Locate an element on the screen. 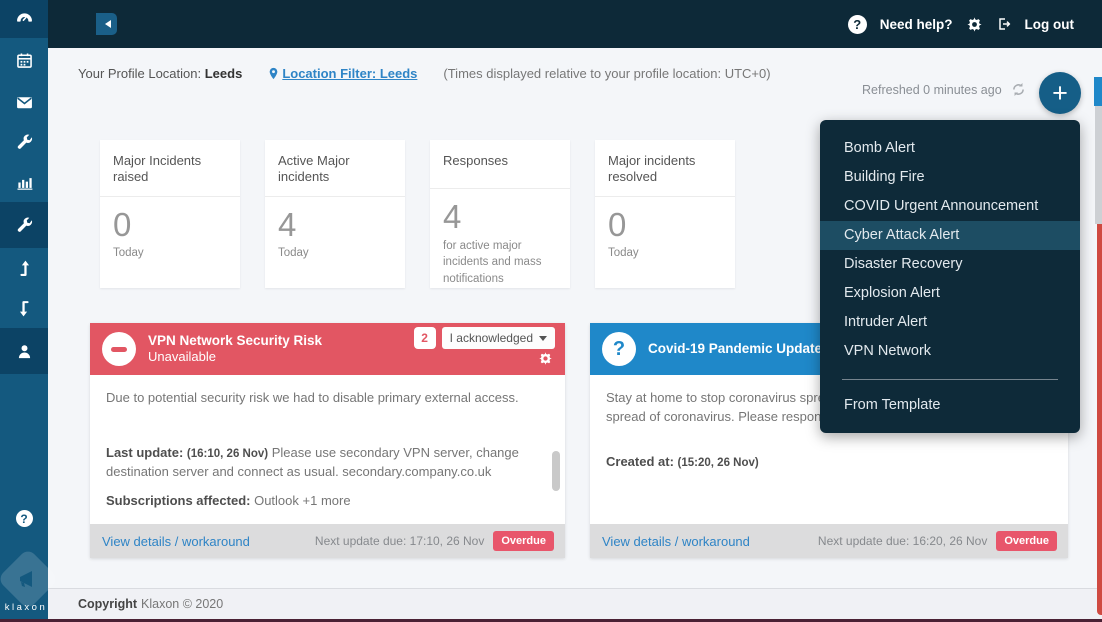 The image size is (1102, 622). copyright-label: Copyright is located at coordinates (108, 604).